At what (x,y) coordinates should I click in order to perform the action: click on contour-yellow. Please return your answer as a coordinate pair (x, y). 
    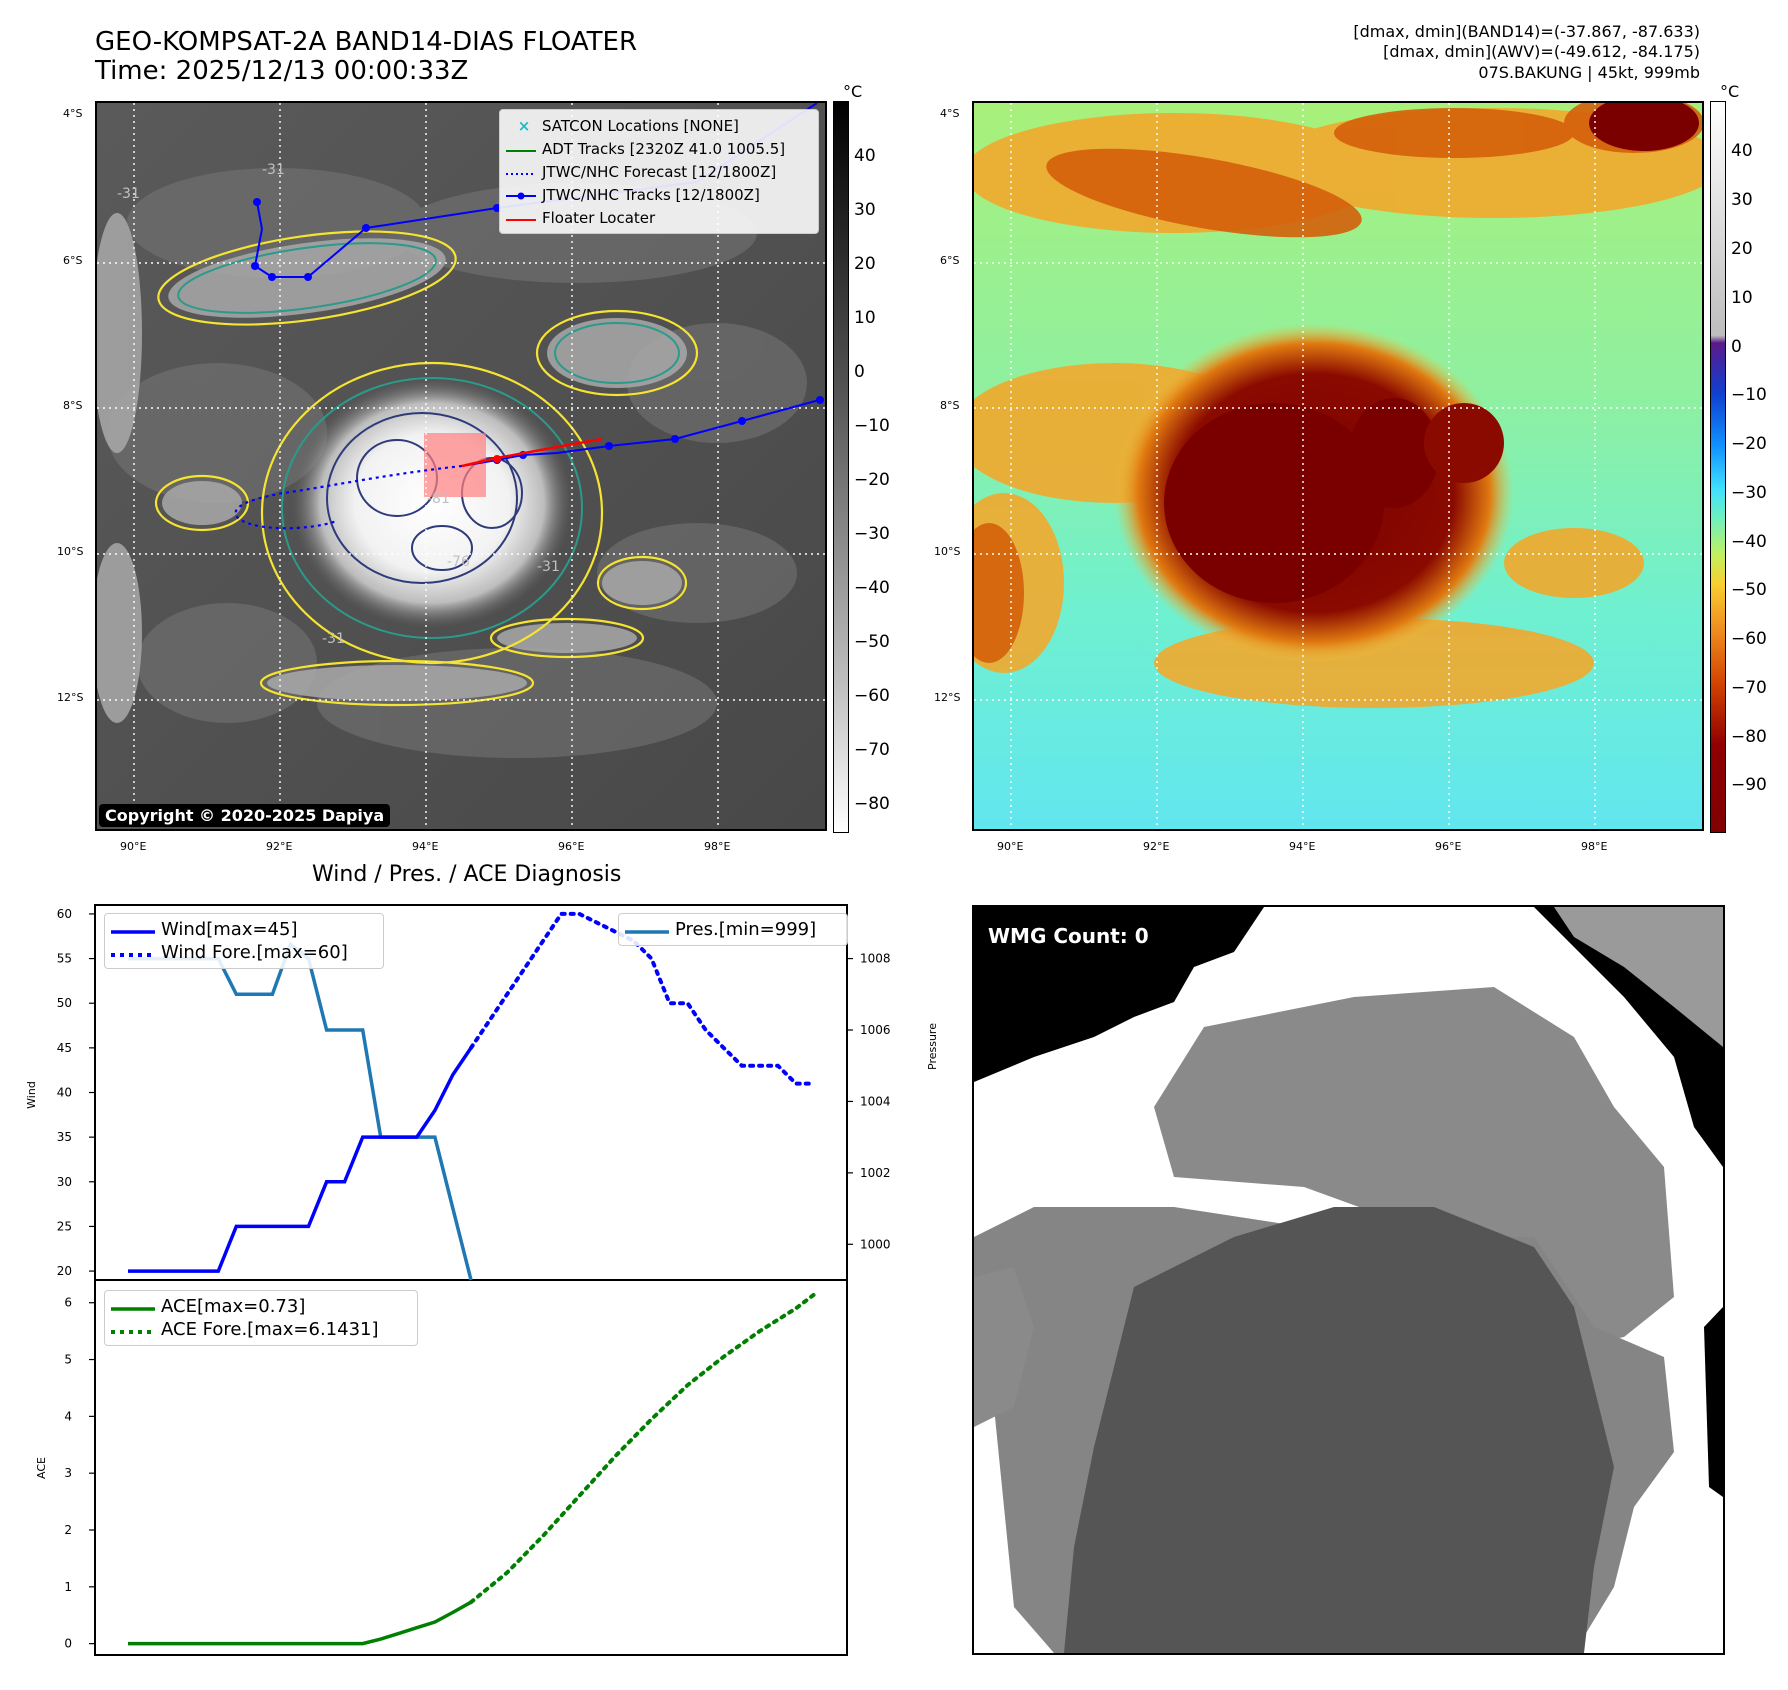
    Looking at the image, I should click on (426, 468).